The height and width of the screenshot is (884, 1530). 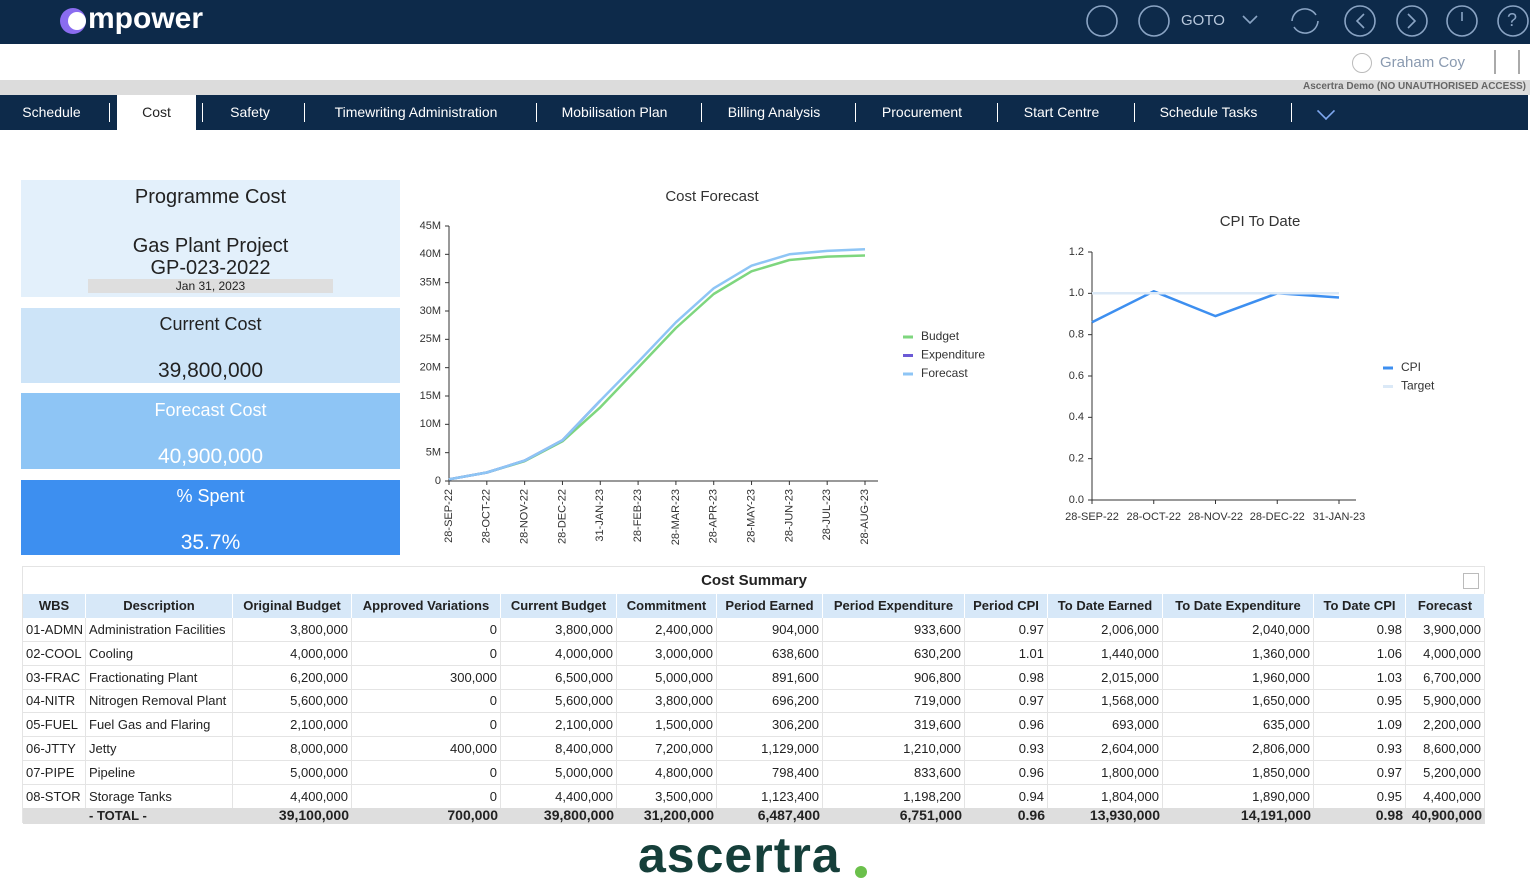 What do you see at coordinates (210, 345) in the screenshot?
I see `kpi-card: Current Cost 39,800,000` at bounding box center [210, 345].